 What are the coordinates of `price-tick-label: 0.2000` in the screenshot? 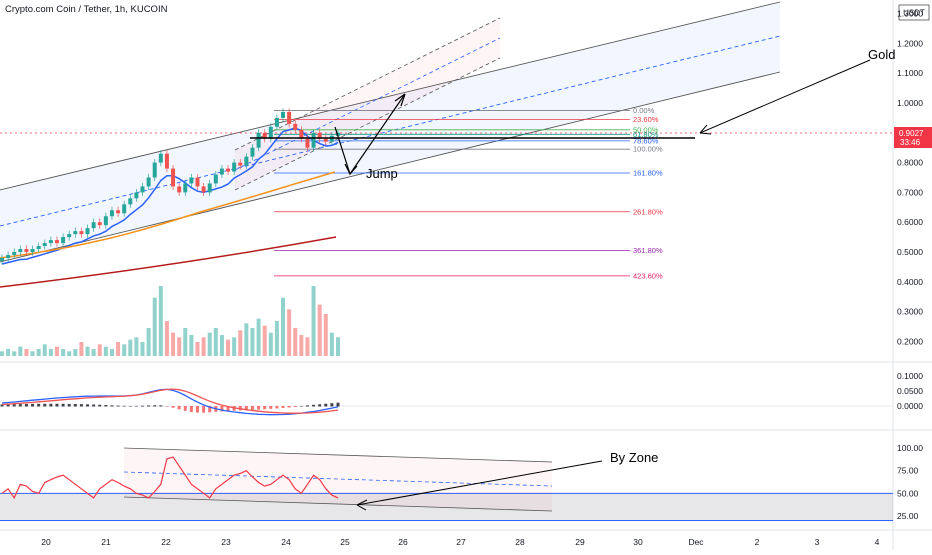 It's located at (910, 341).